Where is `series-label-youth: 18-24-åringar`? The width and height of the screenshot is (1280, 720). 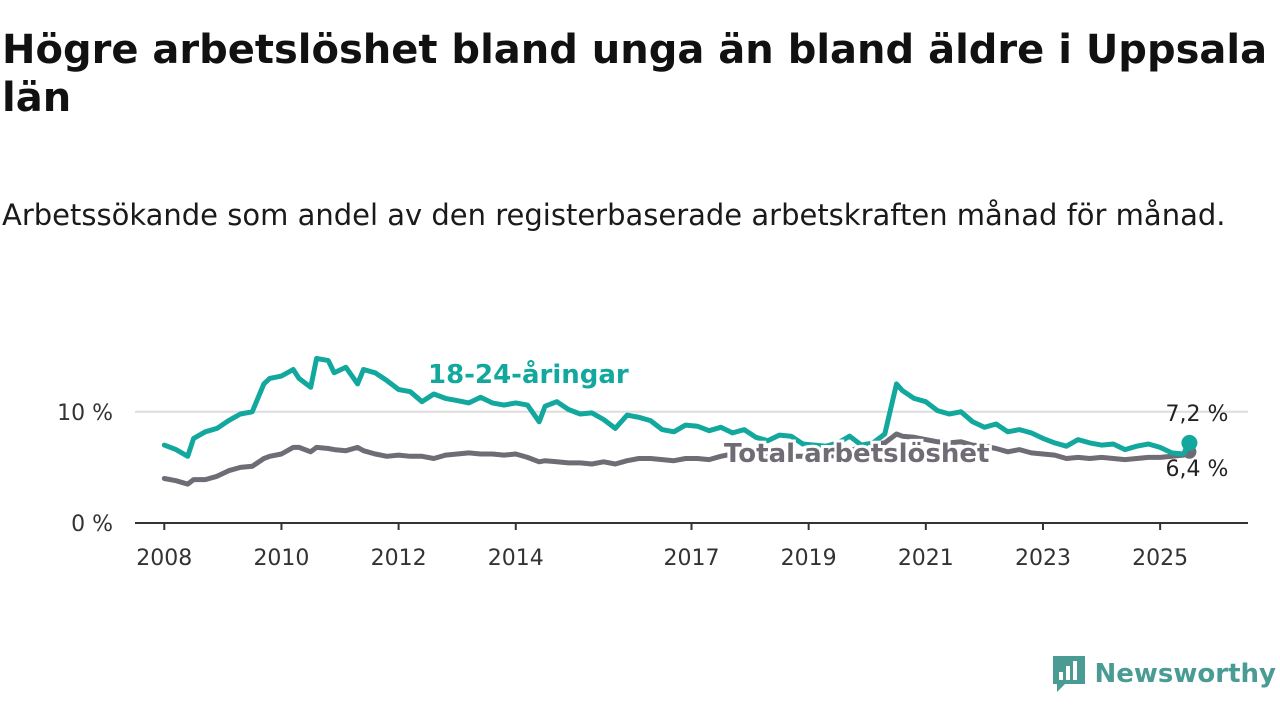
series-label-youth: 18-24-åringar is located at coordinates (528, 374).